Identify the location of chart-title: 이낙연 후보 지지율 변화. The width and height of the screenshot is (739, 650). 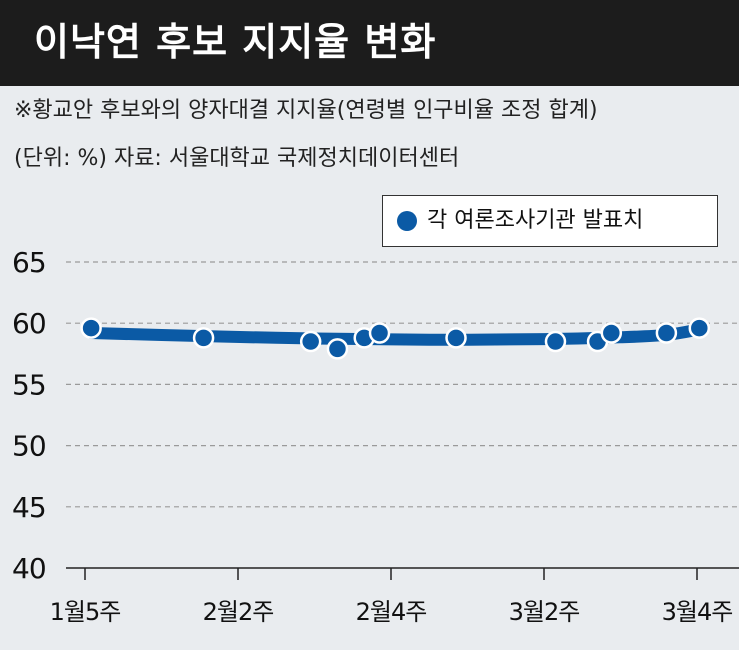
(235, 42).